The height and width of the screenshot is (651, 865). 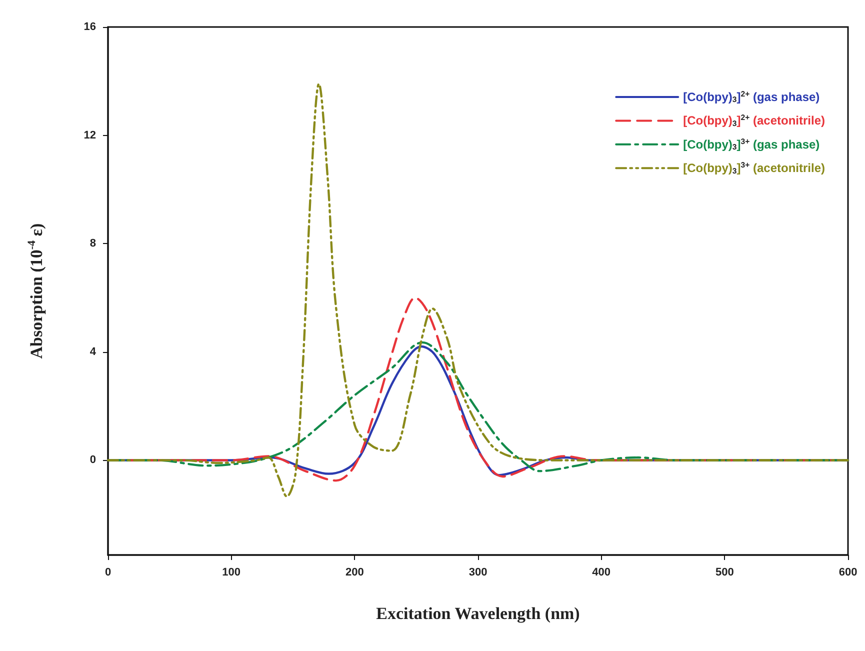 What do you see at coordinates (36, 291) in the screenshot?
I see `y-axis-title: Absorption (10-4 ε)` at bounding box center [36, 291].